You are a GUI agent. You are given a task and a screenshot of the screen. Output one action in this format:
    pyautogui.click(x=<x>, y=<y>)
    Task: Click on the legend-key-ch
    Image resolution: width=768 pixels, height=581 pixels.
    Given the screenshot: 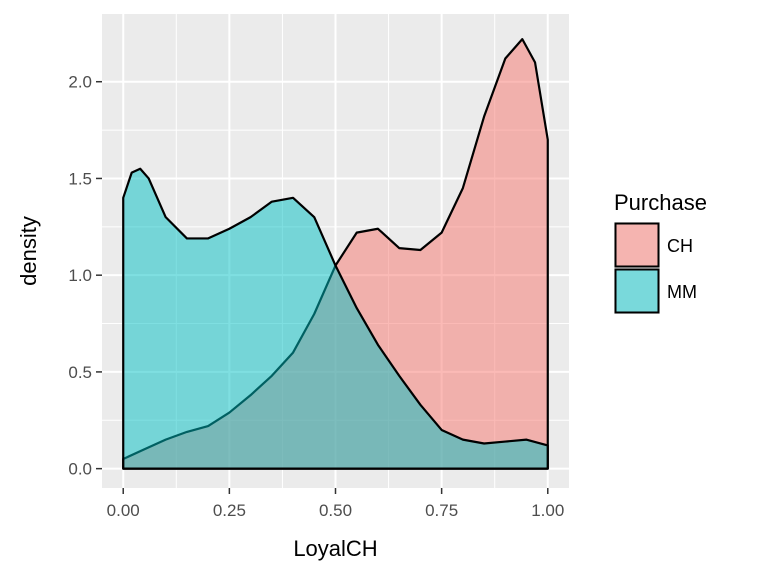 What is the action you would take?
    pyautogui.click(x=637, y=245)
    